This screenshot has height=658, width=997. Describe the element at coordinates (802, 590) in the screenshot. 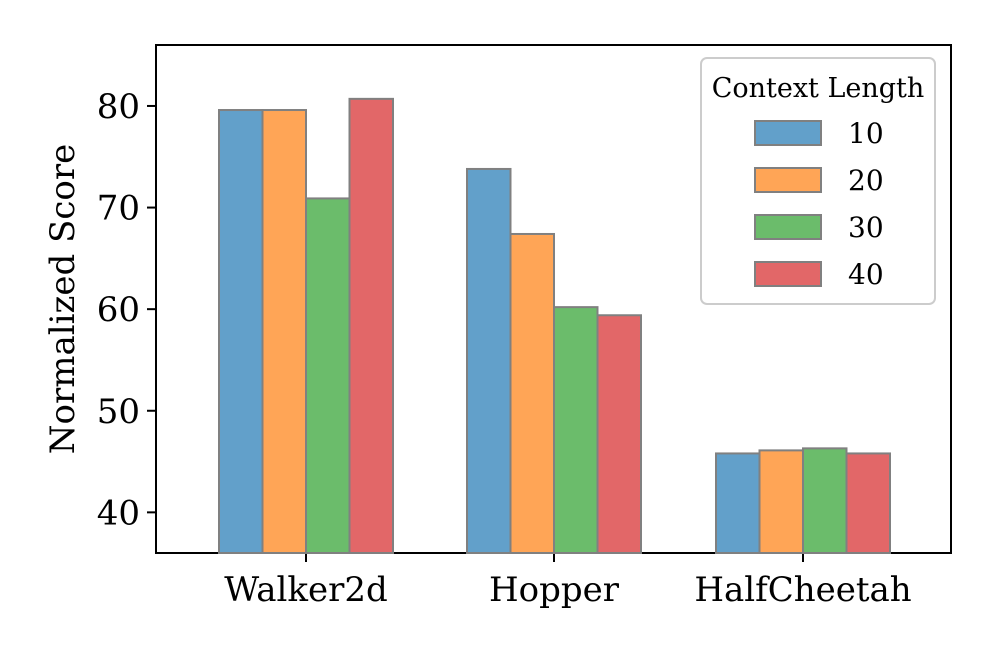

I see `x-tick-label-halfcheetah: HalfCheetah` at that location.